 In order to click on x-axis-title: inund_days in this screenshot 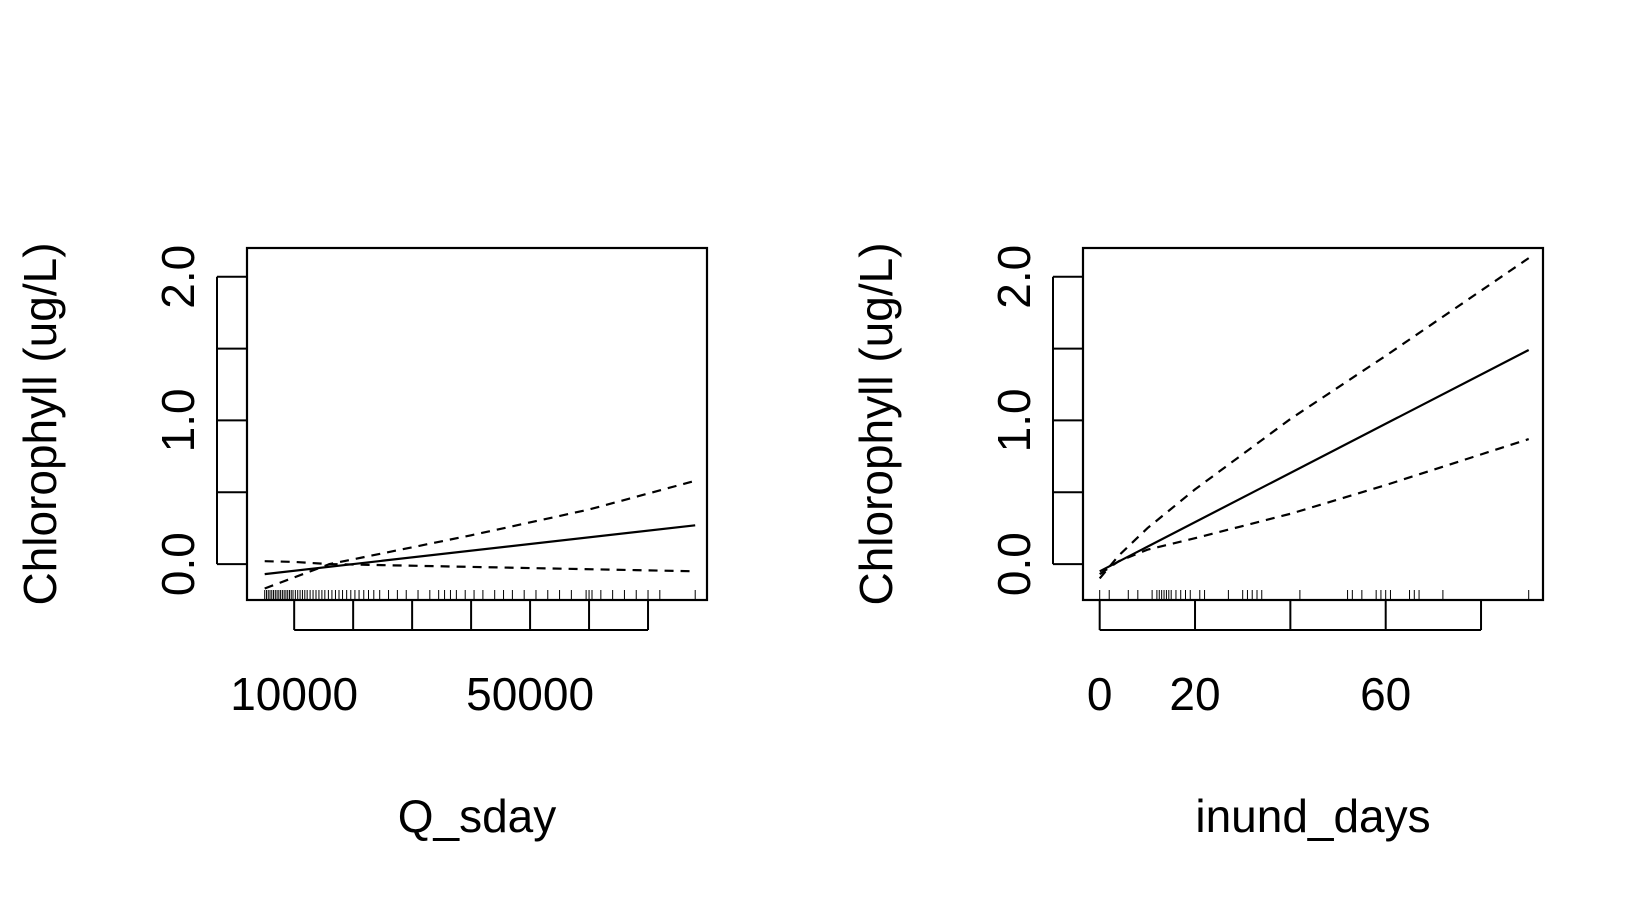, I will do `click(1312, 816)`.